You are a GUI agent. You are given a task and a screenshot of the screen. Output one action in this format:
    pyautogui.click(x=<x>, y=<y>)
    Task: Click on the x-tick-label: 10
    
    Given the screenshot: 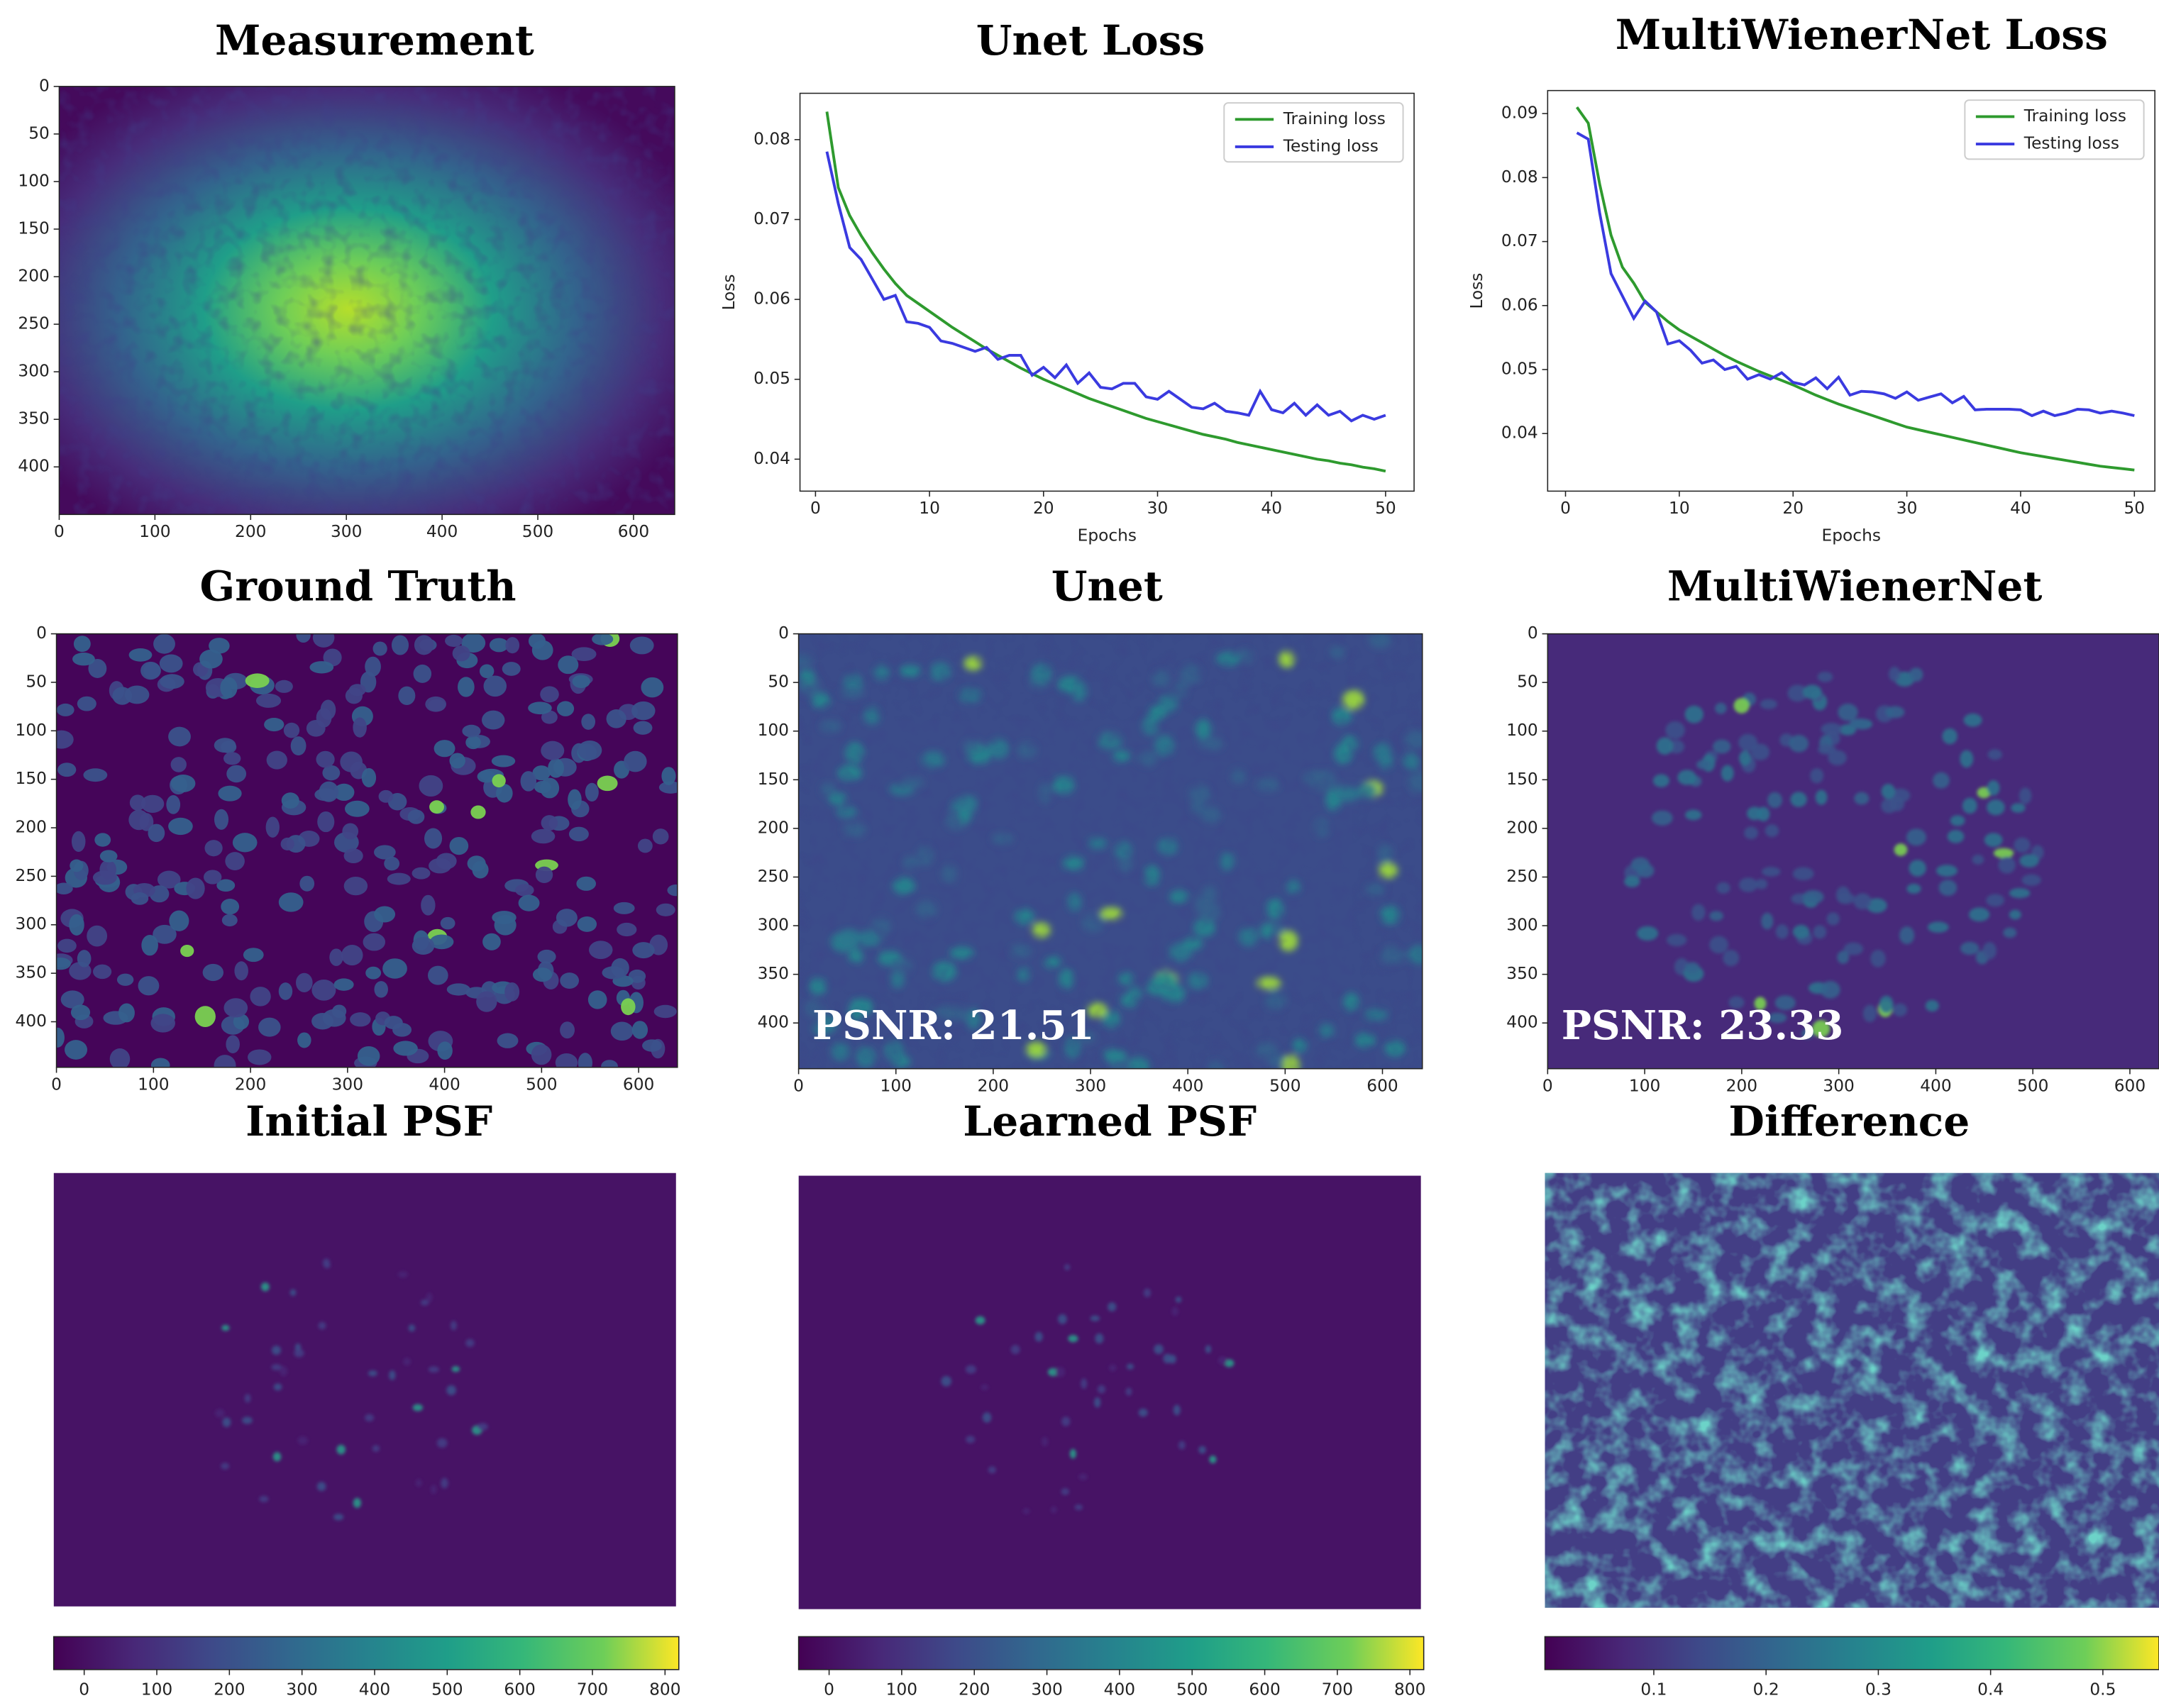 What is the action you would take?
    pyautogui.click(x=1679, y=509)
    